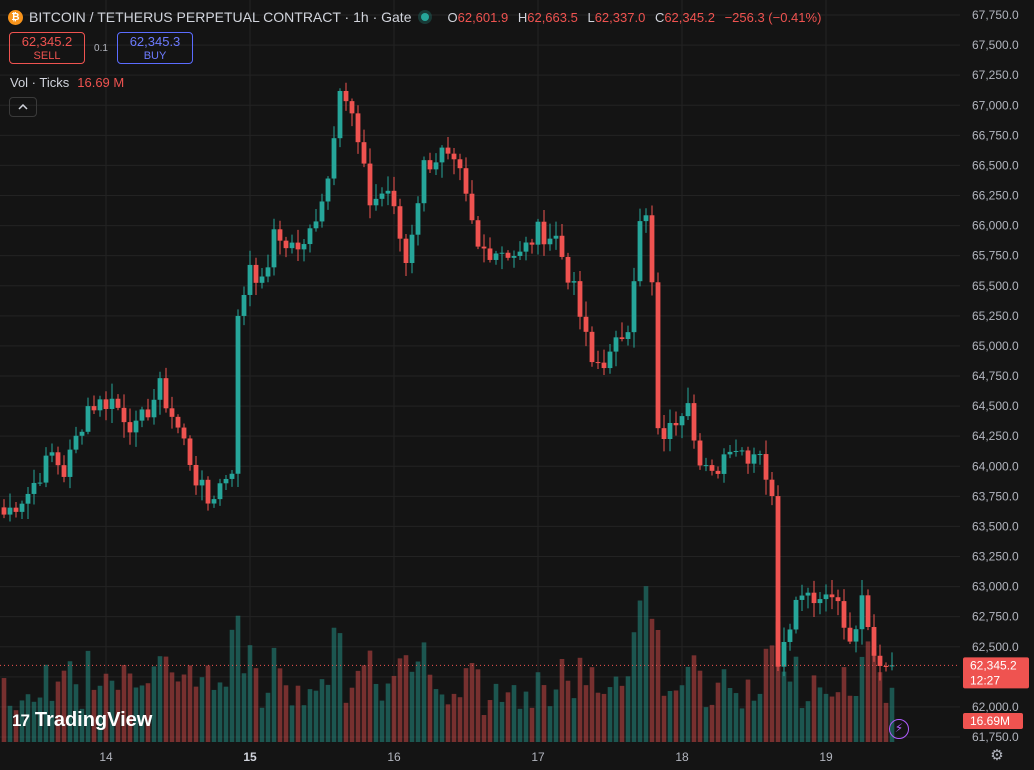 The height and width of the screenshot is (770, 1034). Describe the element at coordinates (993, 721) in the screenshot. I see `volume-last-tag` at that location.